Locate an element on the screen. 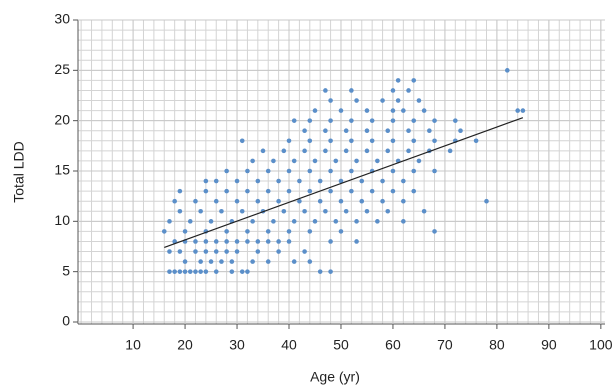 The height and width of the screenshot is (389, 615). y-axis-label: Total LDD is located at coordinates (19, 171).